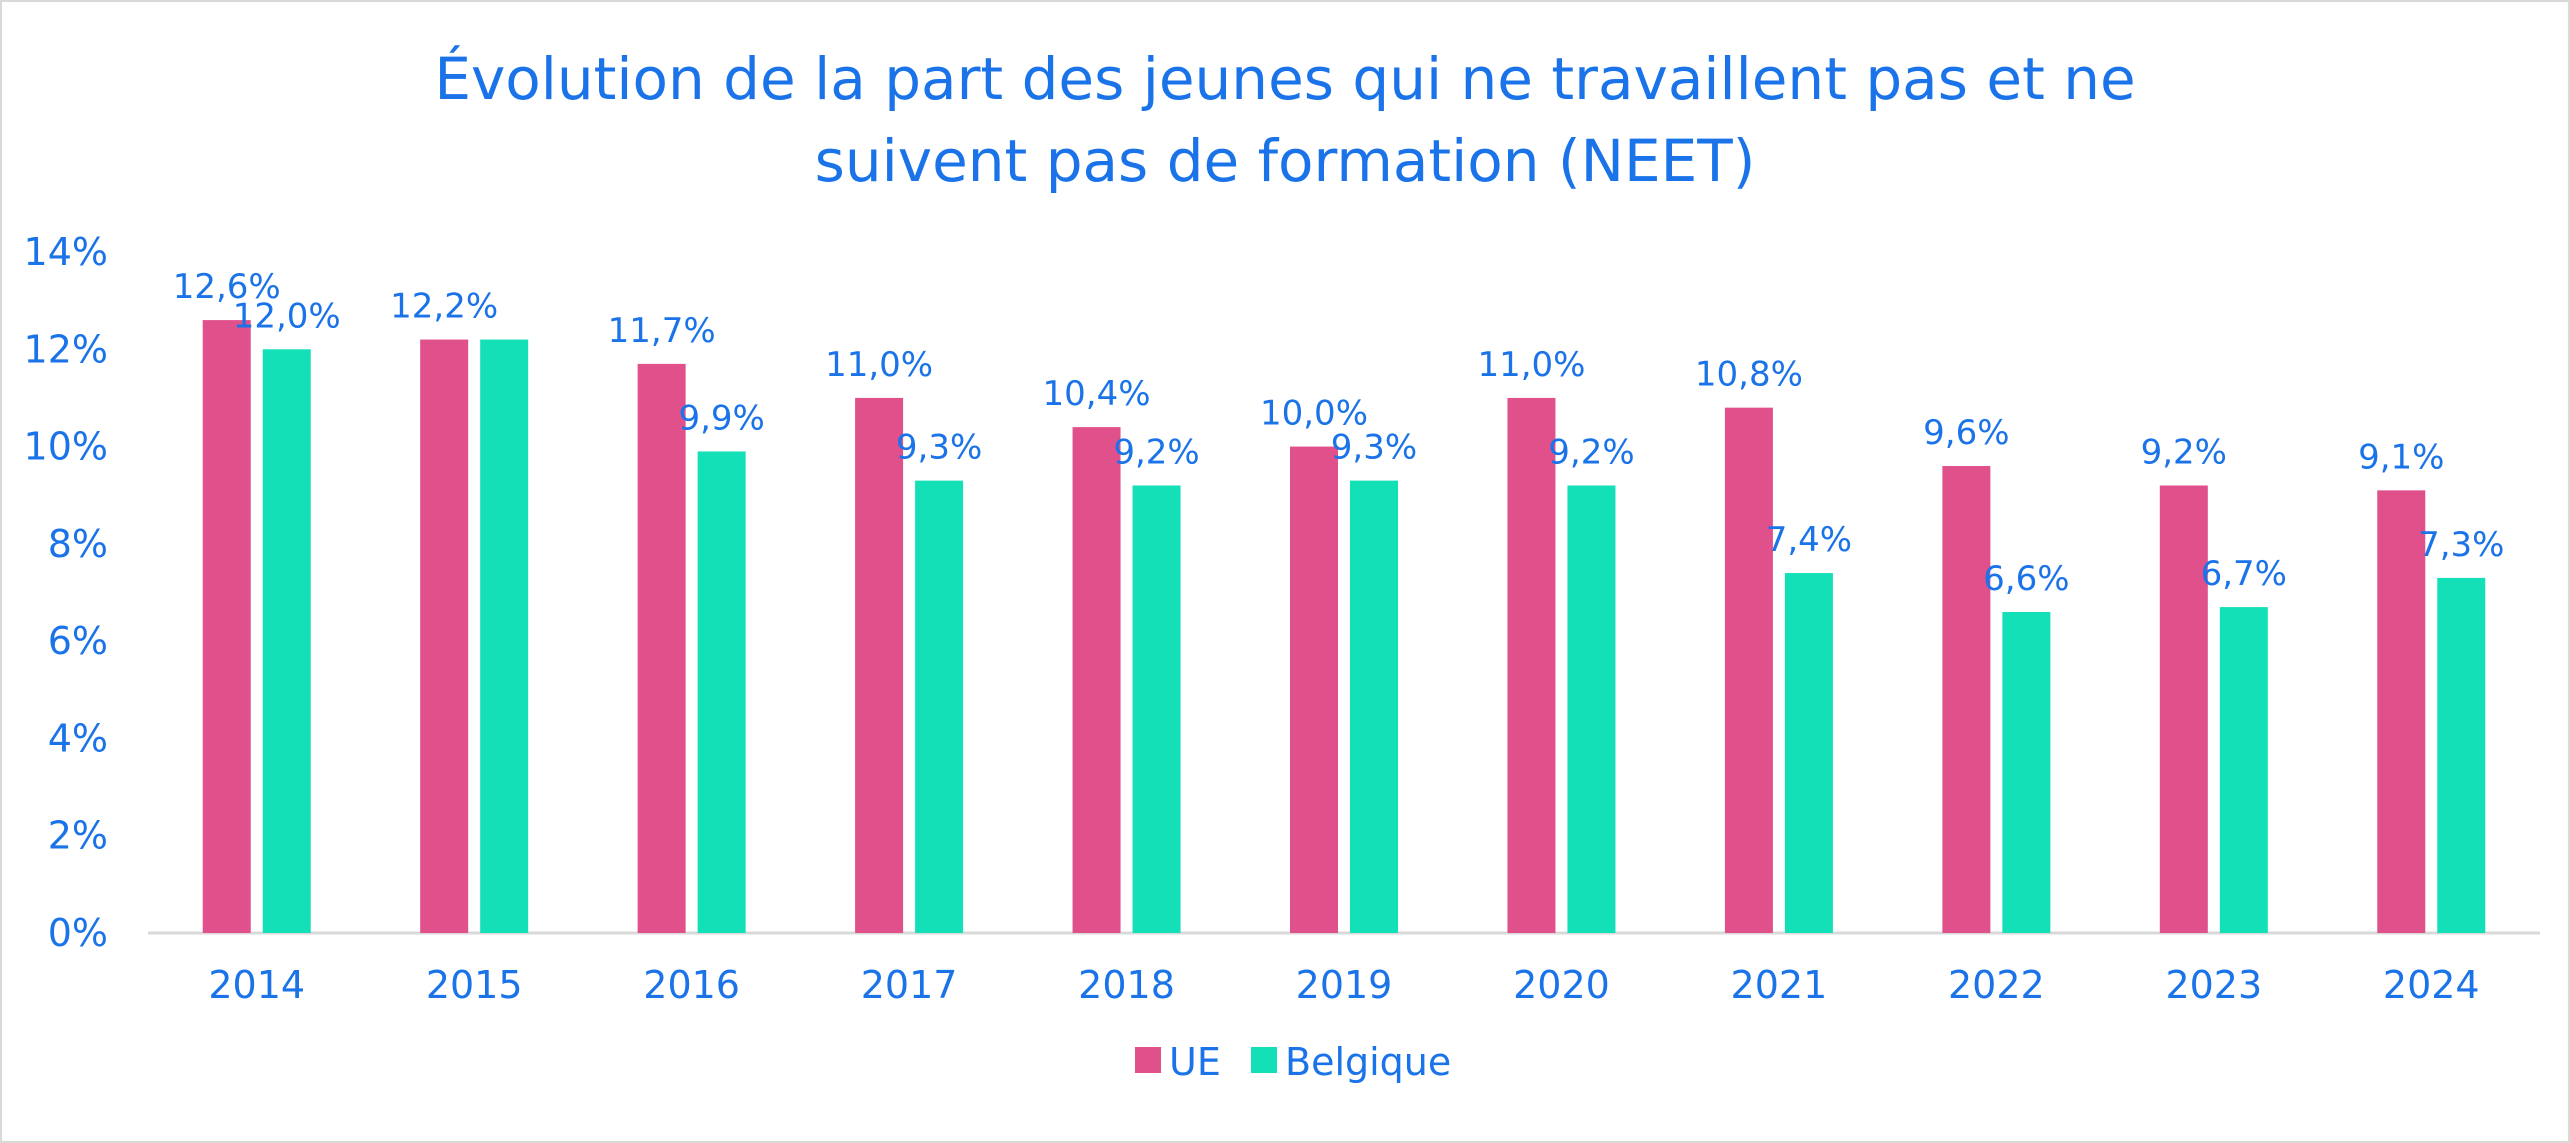 This screenshot has width=2570, height=1143. I want to click on bar-belgique-2023, so click(2243, 770).